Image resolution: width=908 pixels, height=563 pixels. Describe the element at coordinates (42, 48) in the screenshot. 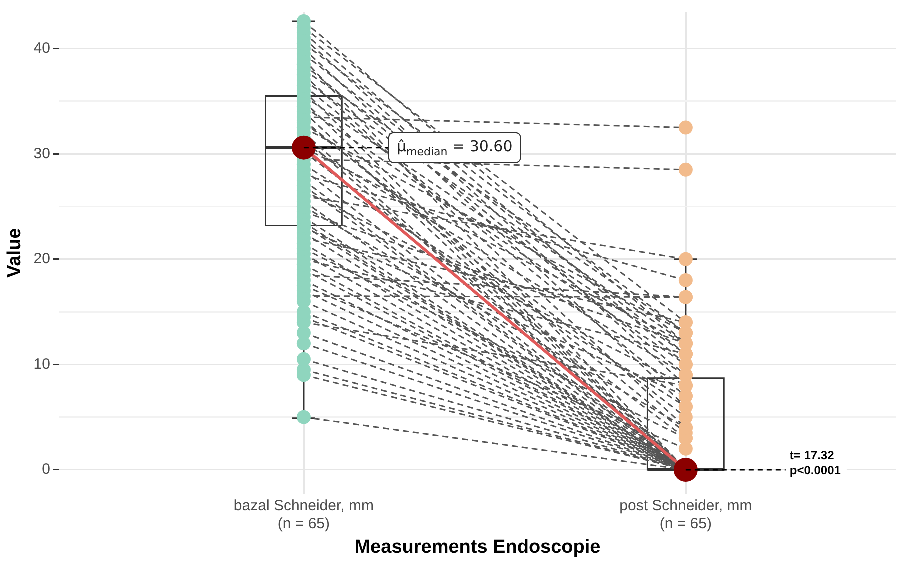

I see `y-tick-label: 40` at that location.